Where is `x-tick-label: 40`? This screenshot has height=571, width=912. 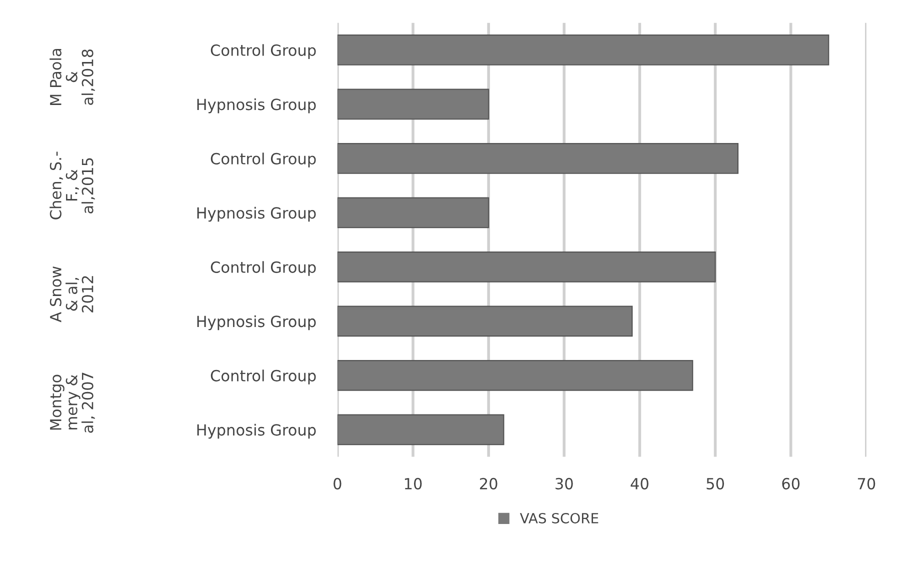
x-tick-label: 40 is located at coordinates (639, 484).